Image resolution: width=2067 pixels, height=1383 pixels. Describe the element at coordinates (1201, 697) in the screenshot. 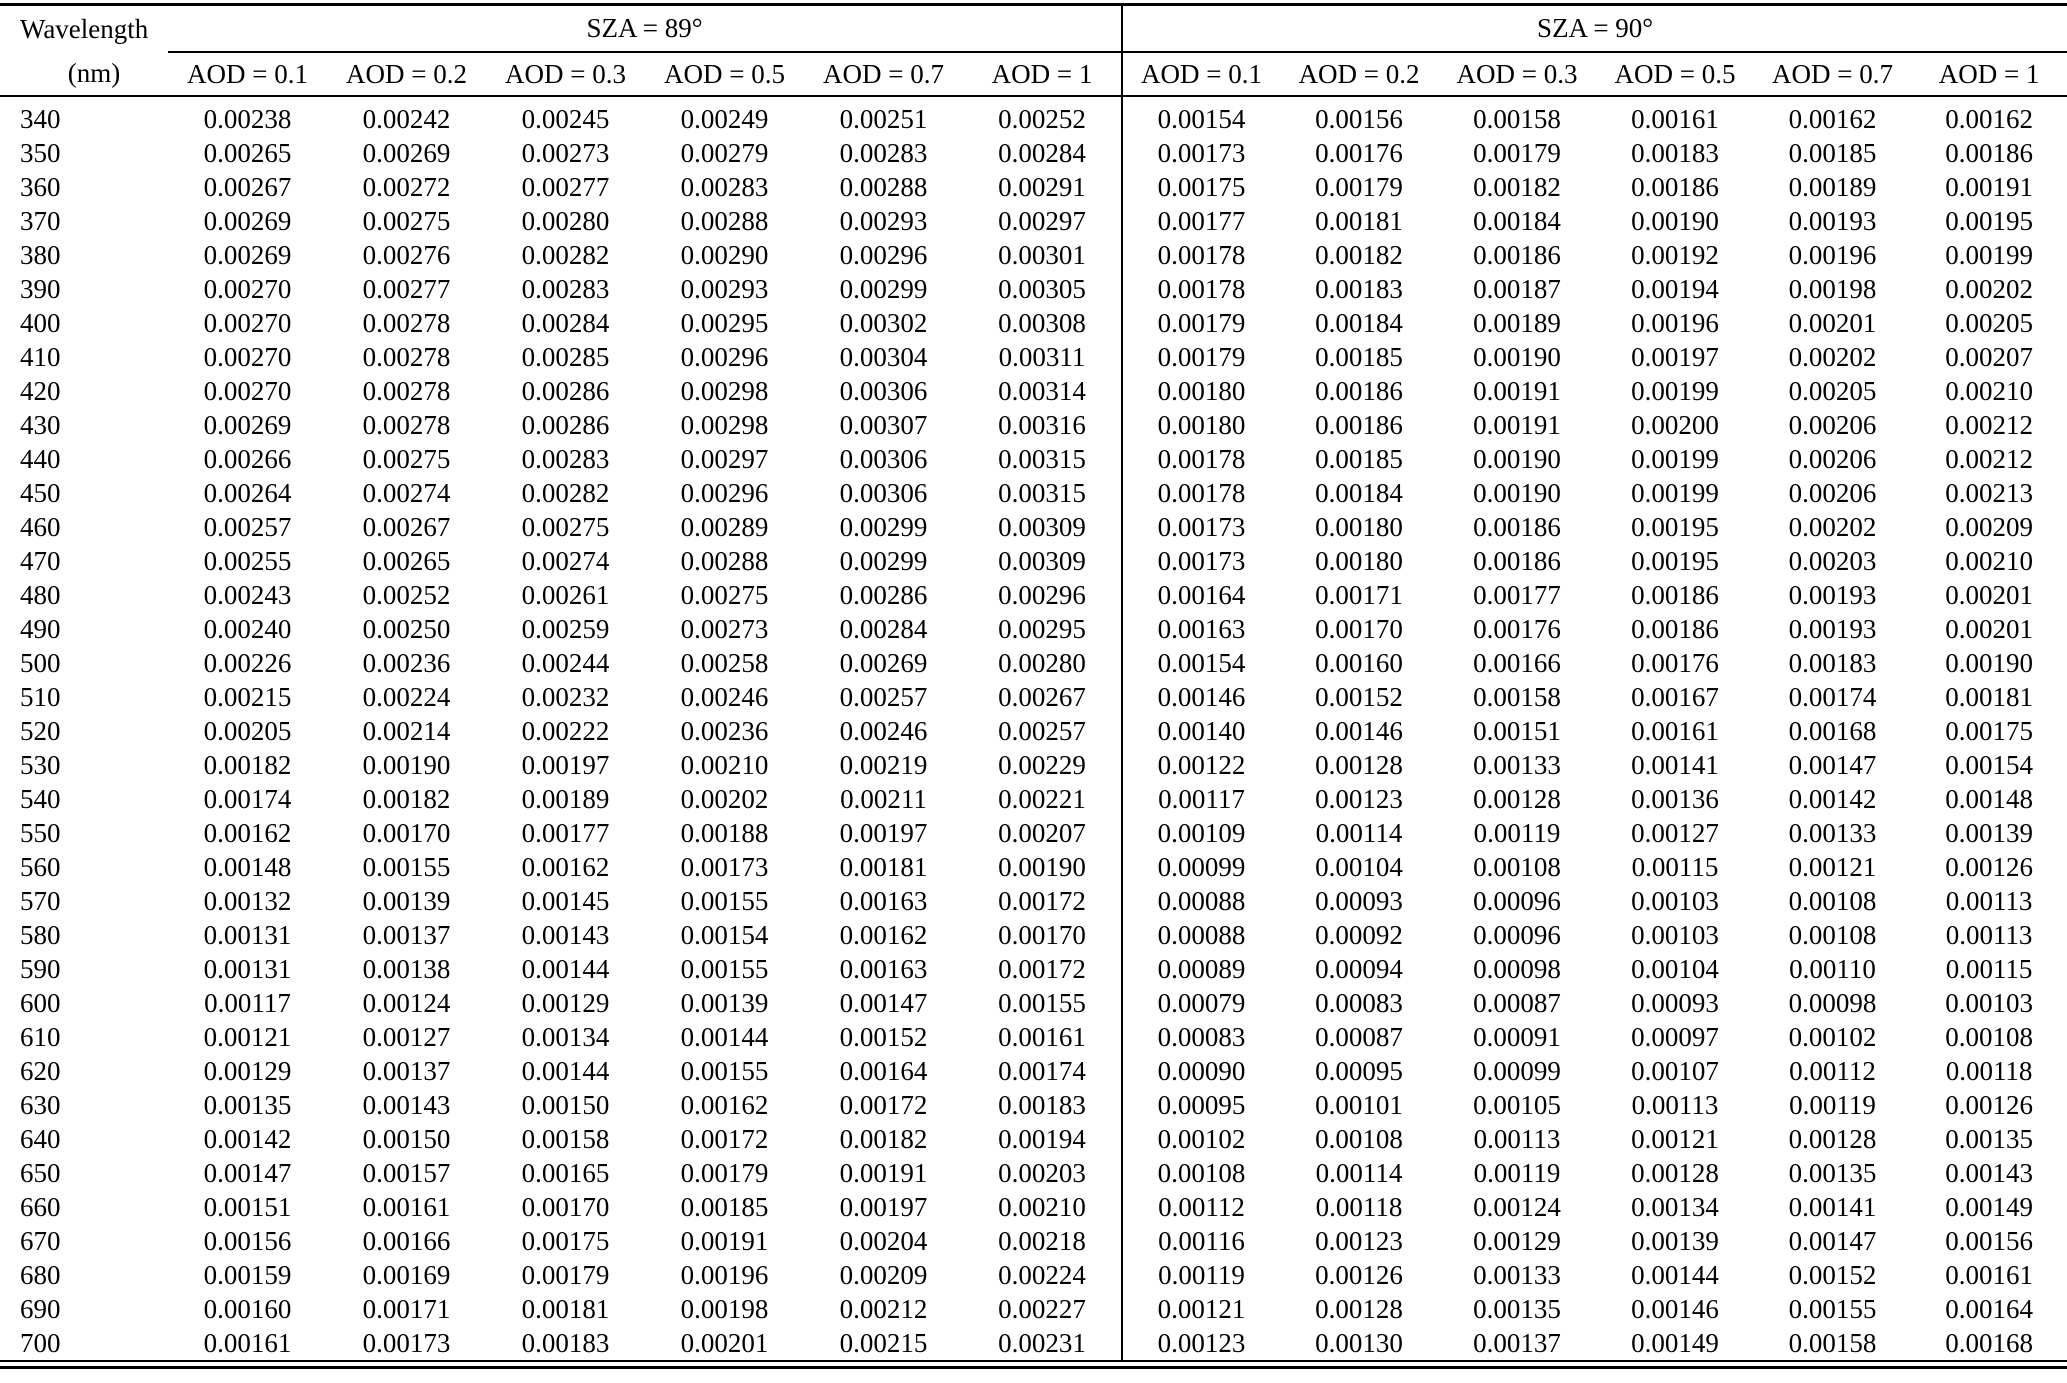

I see `value-cell-sza90-aod1: 0.00146` at that location.